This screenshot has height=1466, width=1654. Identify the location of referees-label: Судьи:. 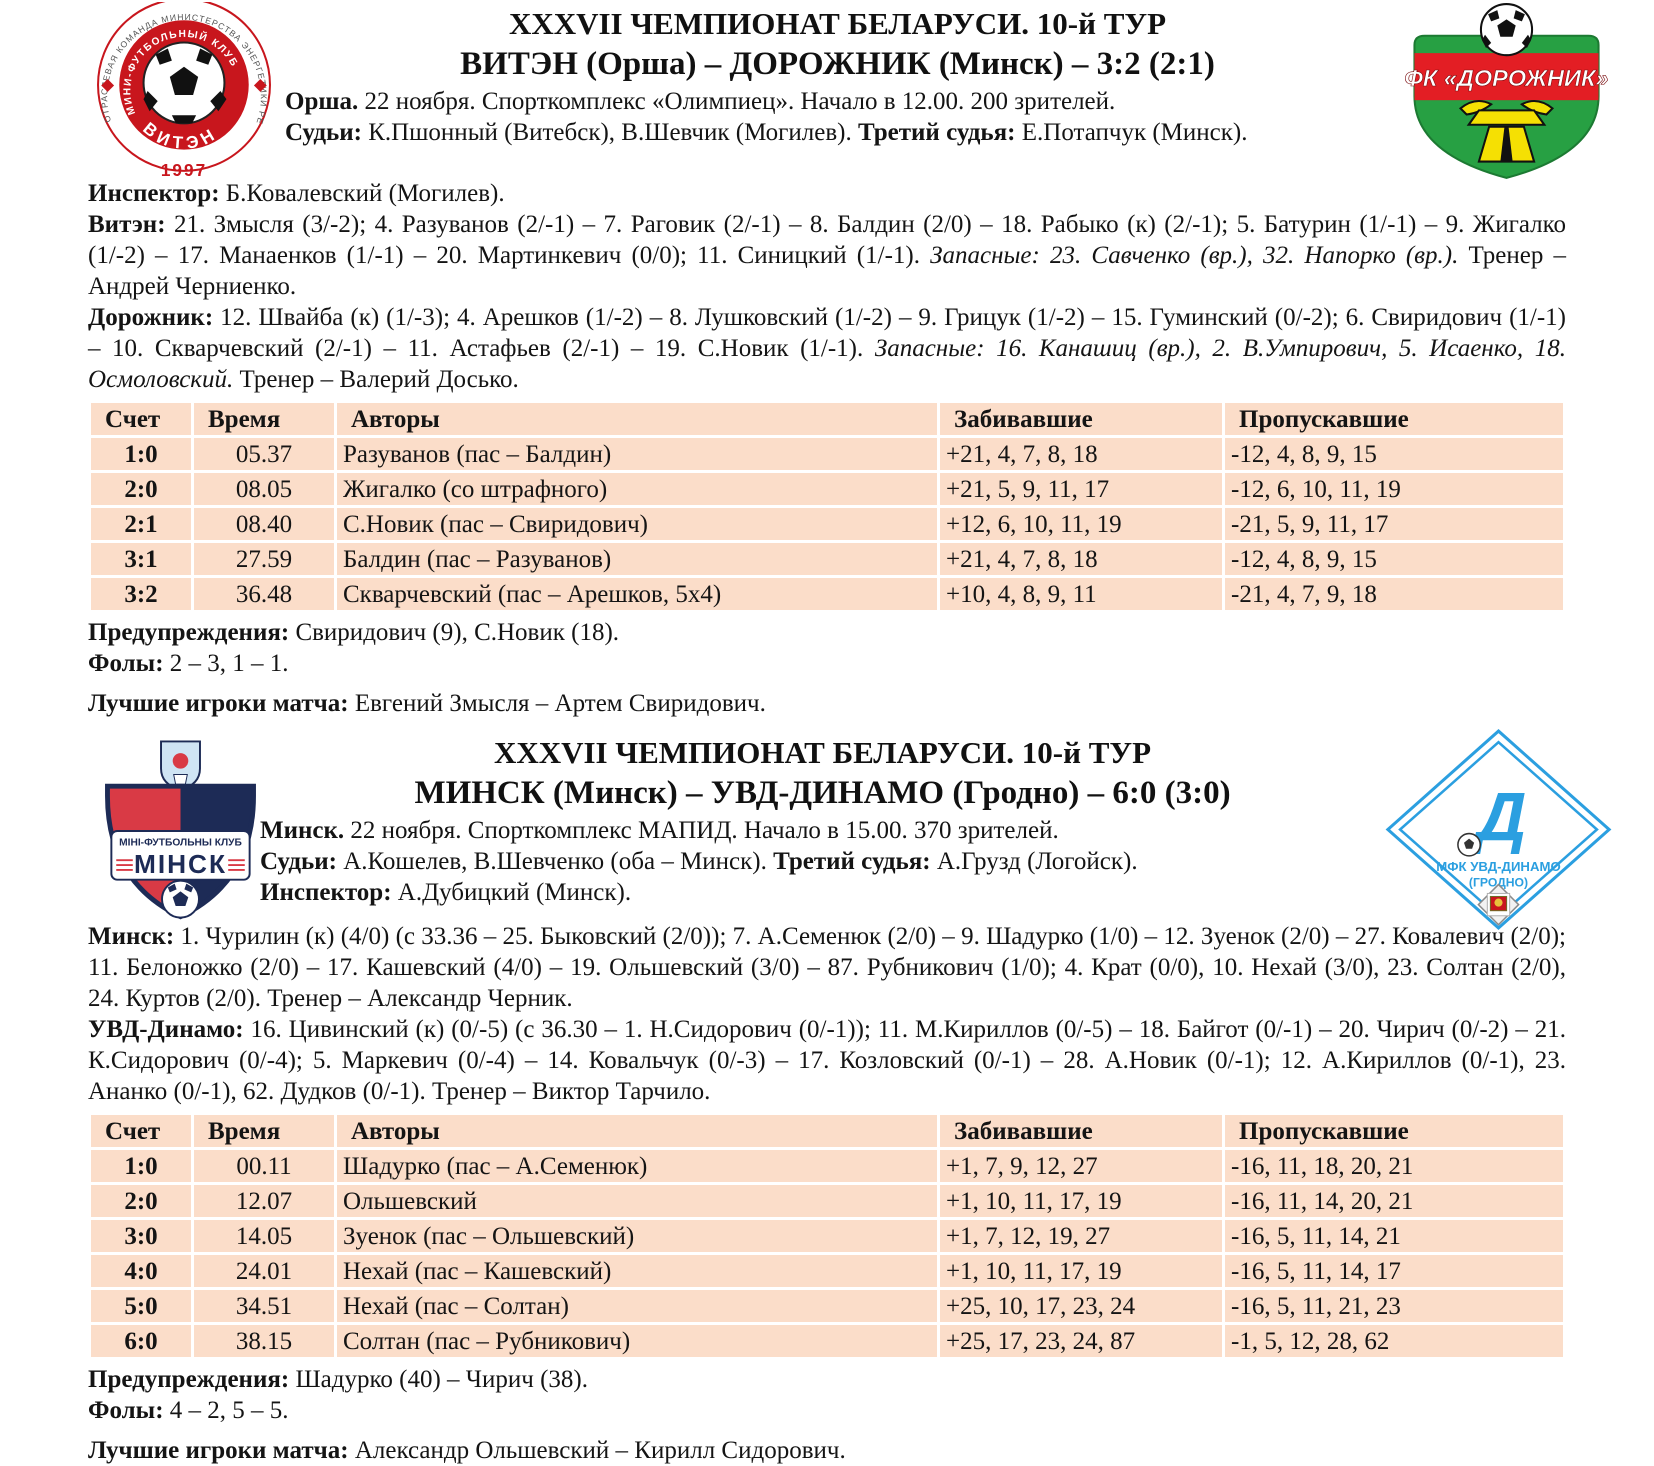
(323, 132).